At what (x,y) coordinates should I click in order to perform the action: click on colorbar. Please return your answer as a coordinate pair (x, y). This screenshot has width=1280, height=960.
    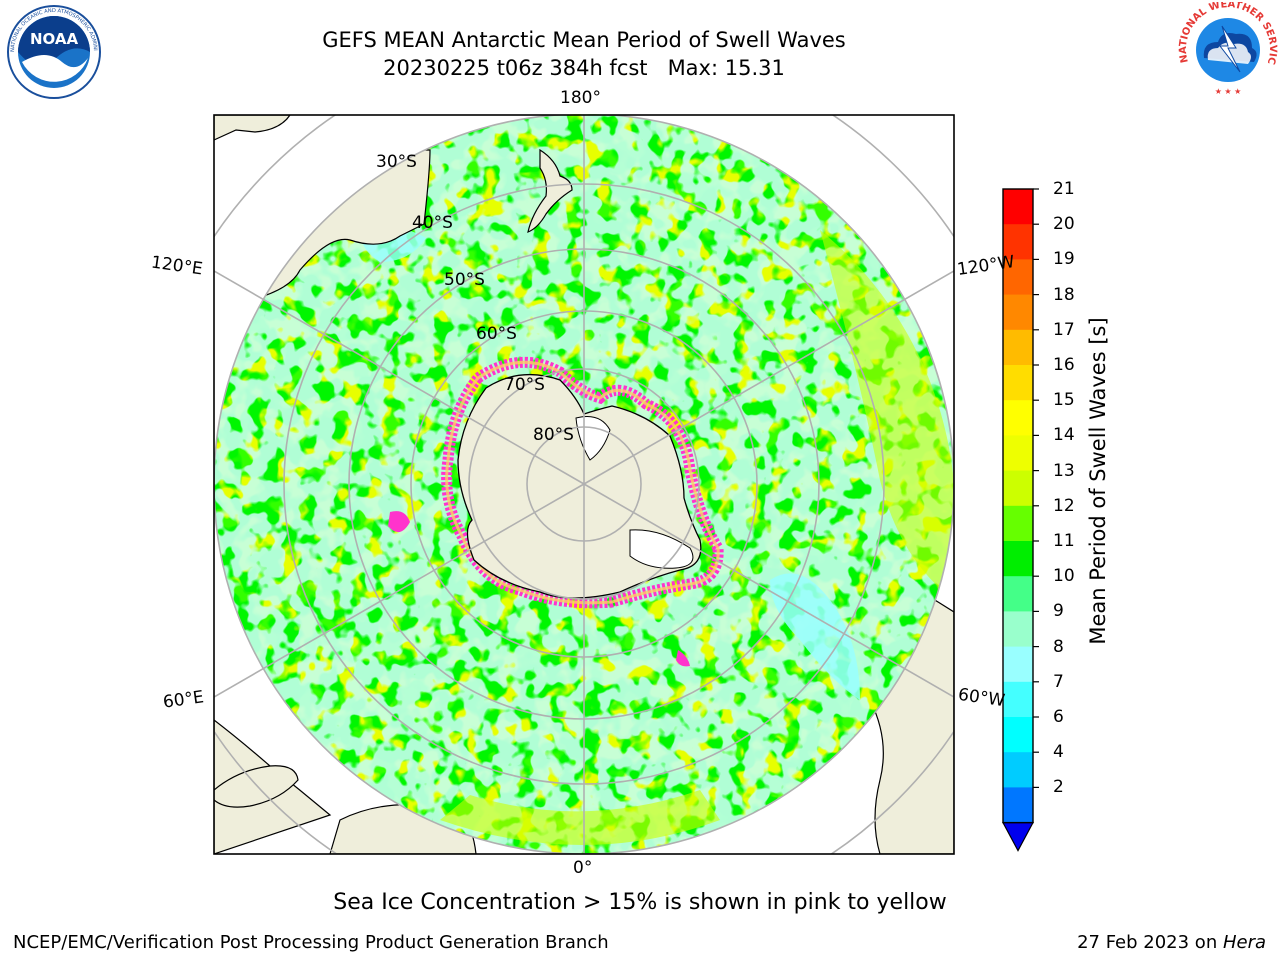
    Looking at the image, I should click on (1020, 520).